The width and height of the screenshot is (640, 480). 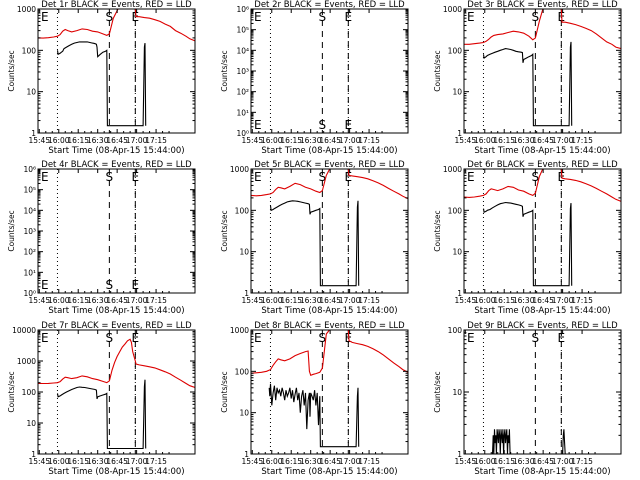 I want to click on panel-title: Det 4r BLACK = Events, RED = LLD, so click(x=116, y=165).